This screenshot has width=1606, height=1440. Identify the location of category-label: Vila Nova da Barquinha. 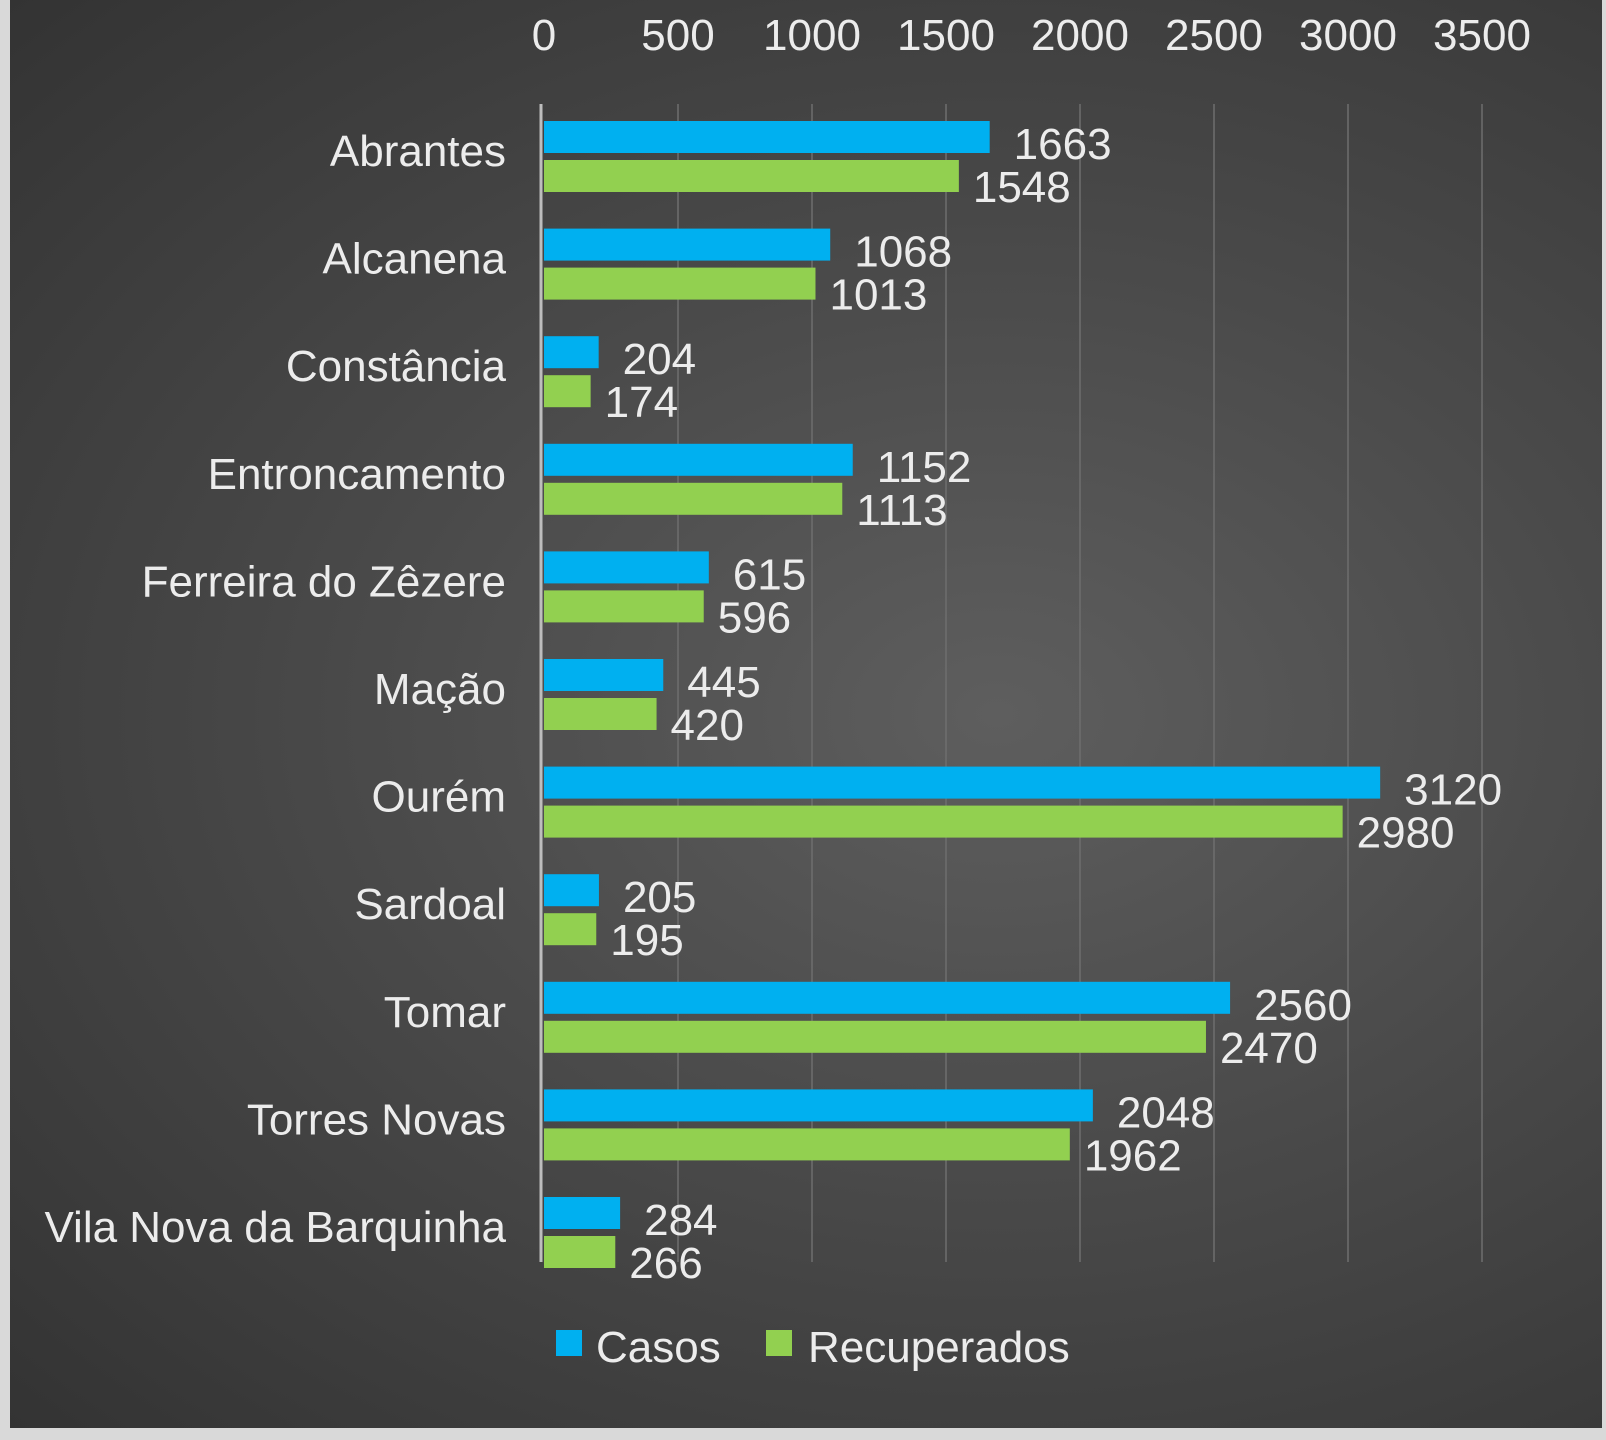
(275, 1227).